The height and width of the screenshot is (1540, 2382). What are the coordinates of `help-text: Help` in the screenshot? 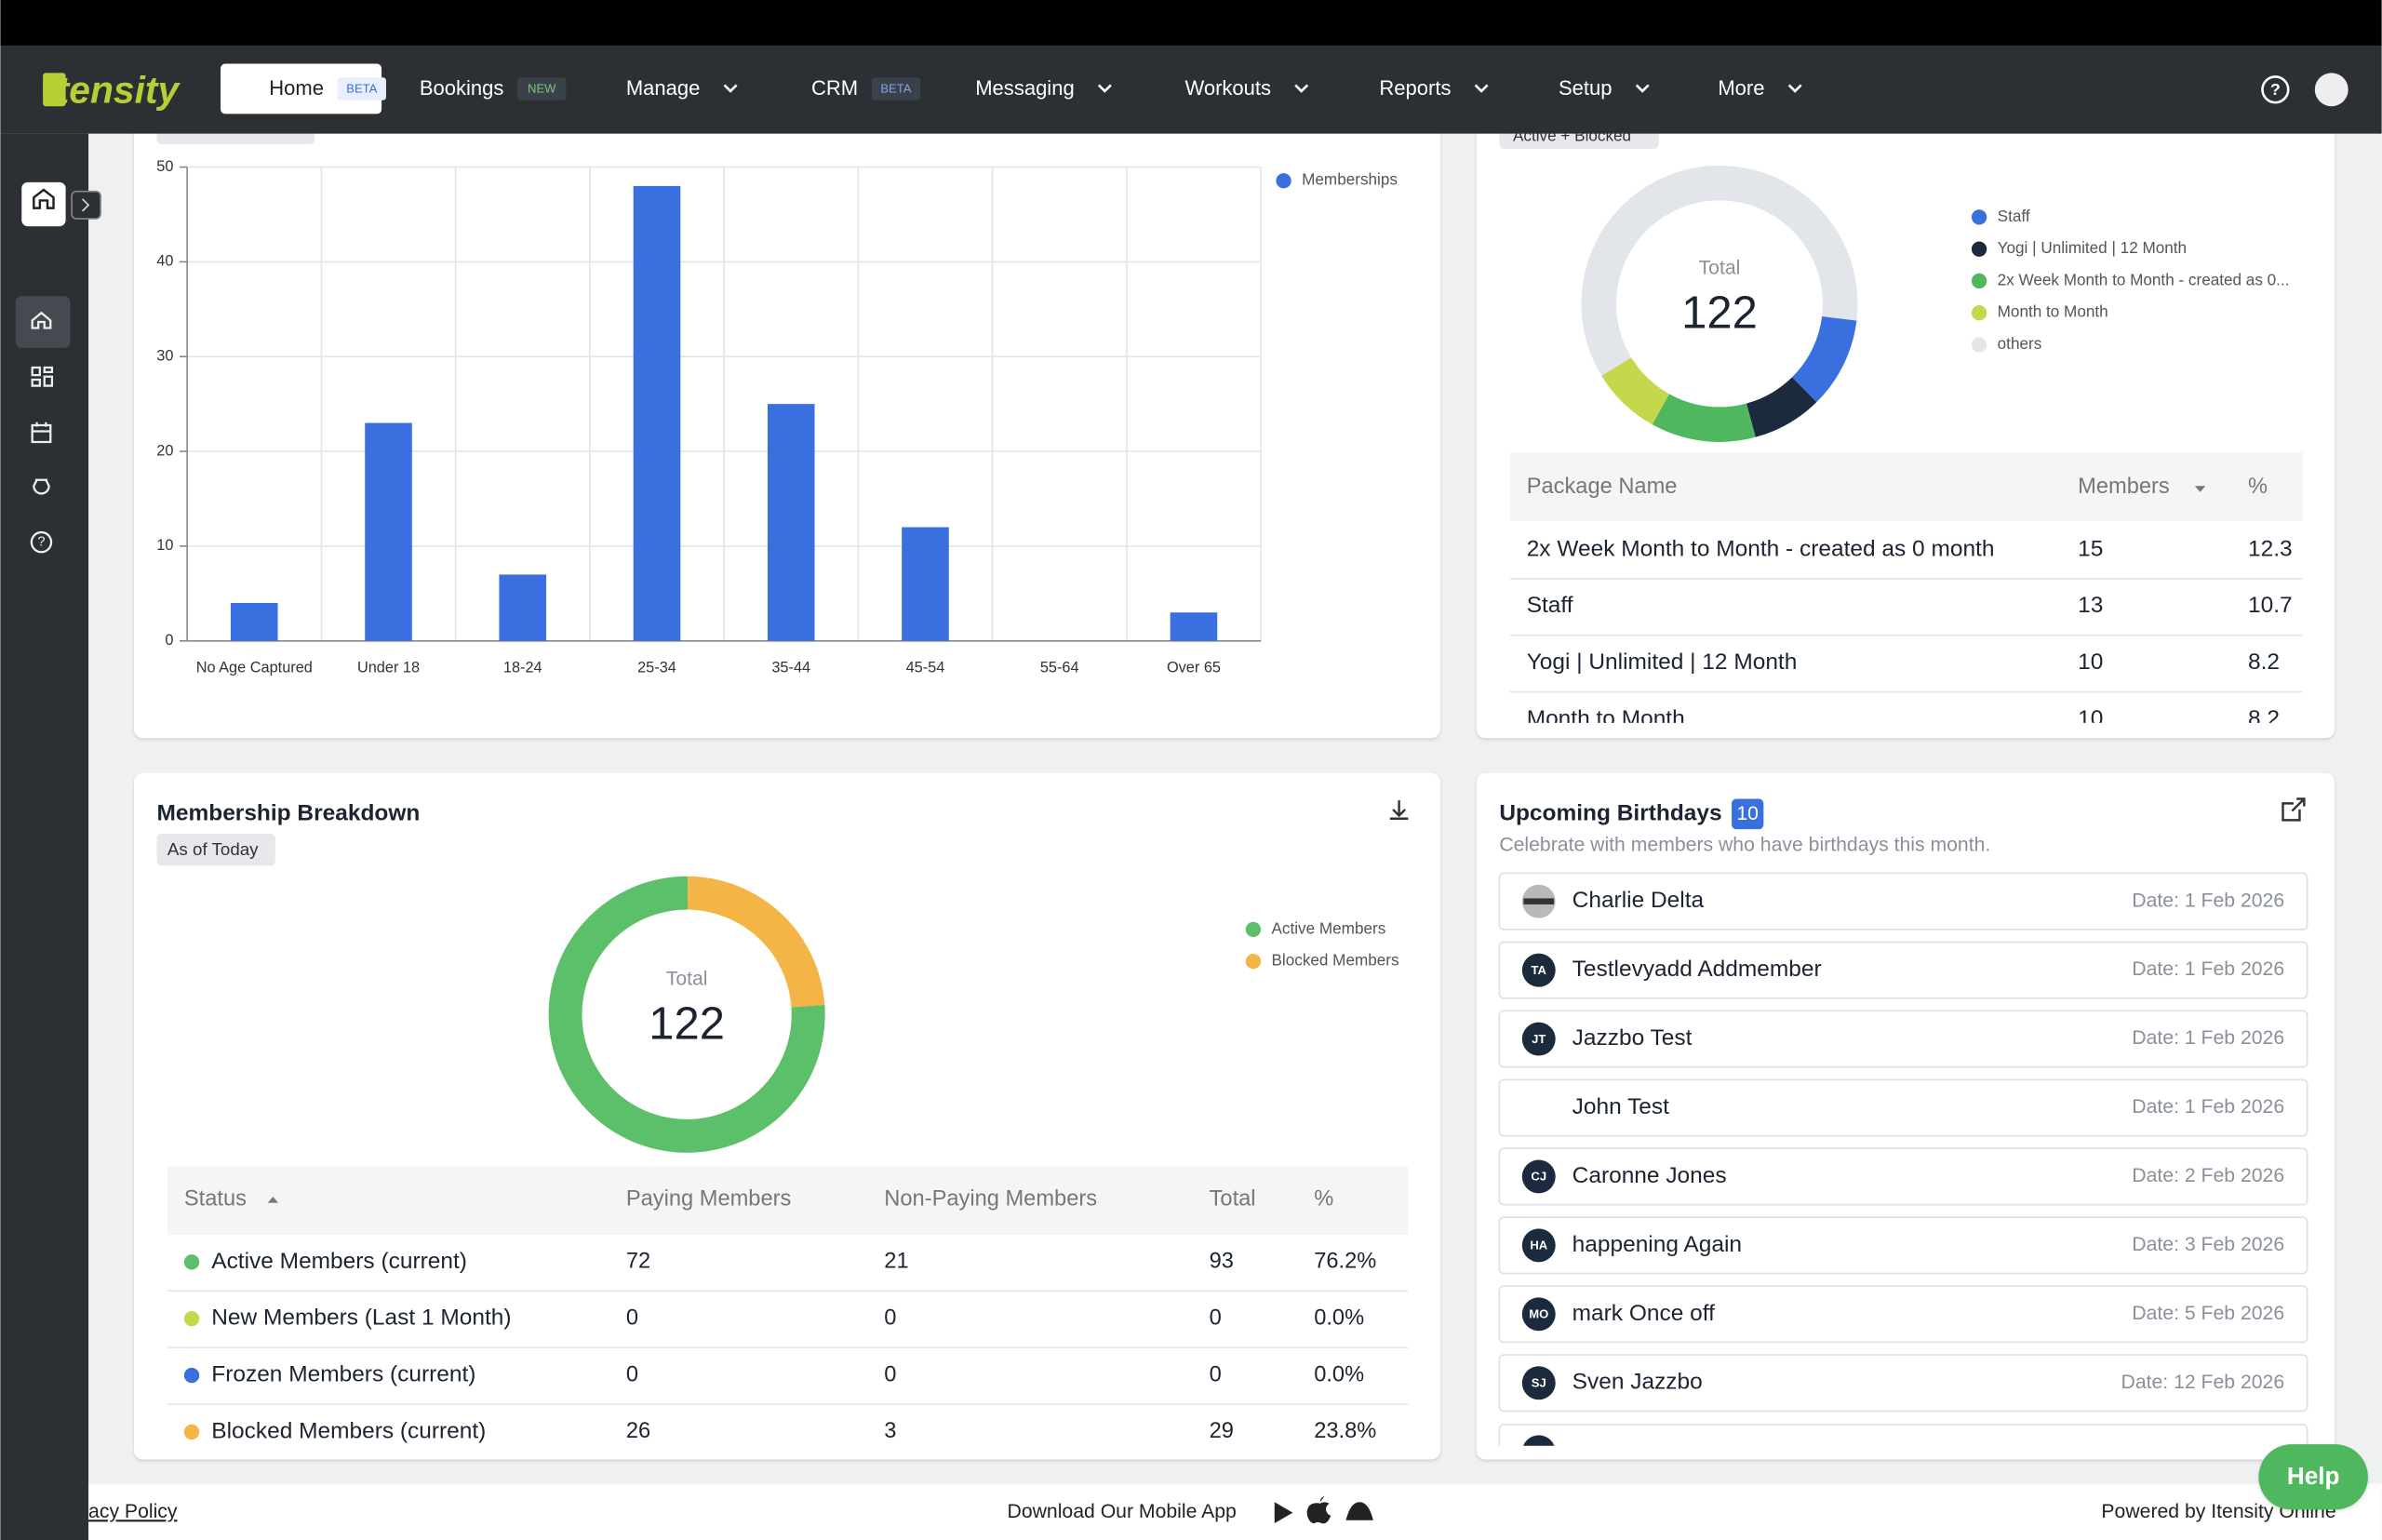 It's located at (2313, 1476).